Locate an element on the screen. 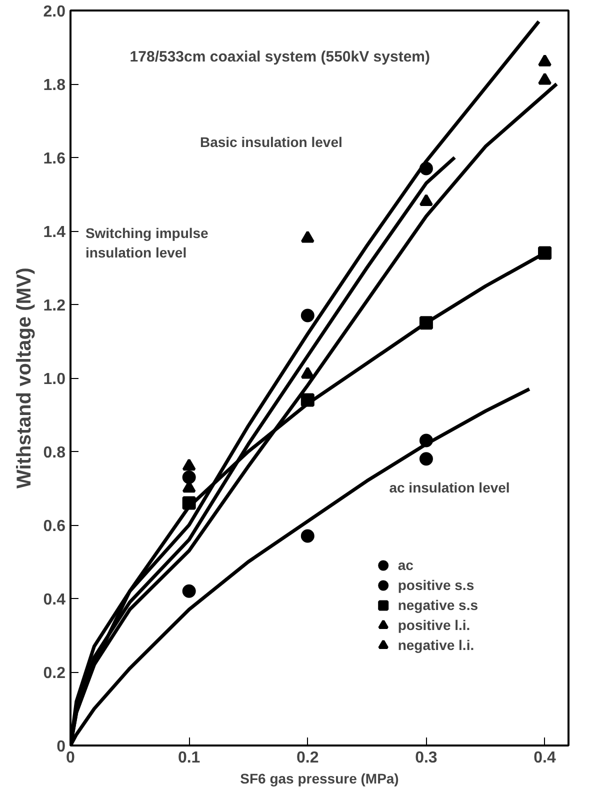 The image size is (593, 805). annotation: Switching impulse insulation level is located at coordinates (147, 242).